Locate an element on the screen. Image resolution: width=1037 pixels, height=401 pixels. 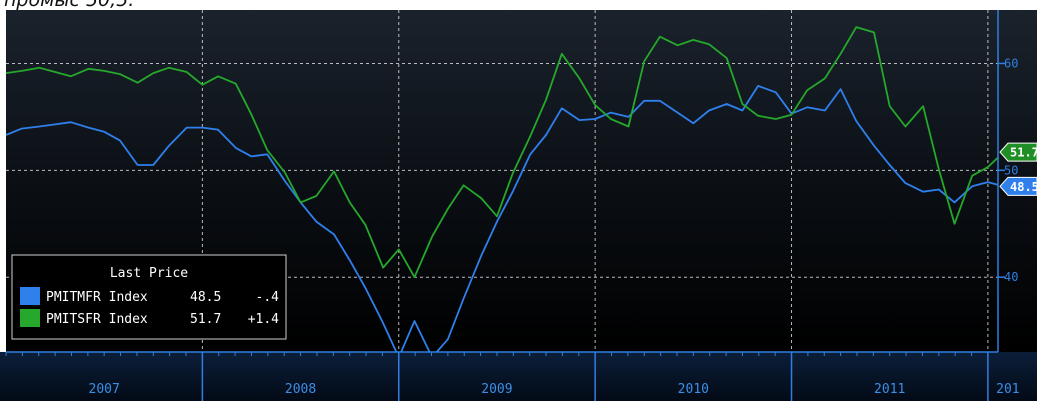
legend-series-name: PMITSFR Index is located at coordinates (97, 319).